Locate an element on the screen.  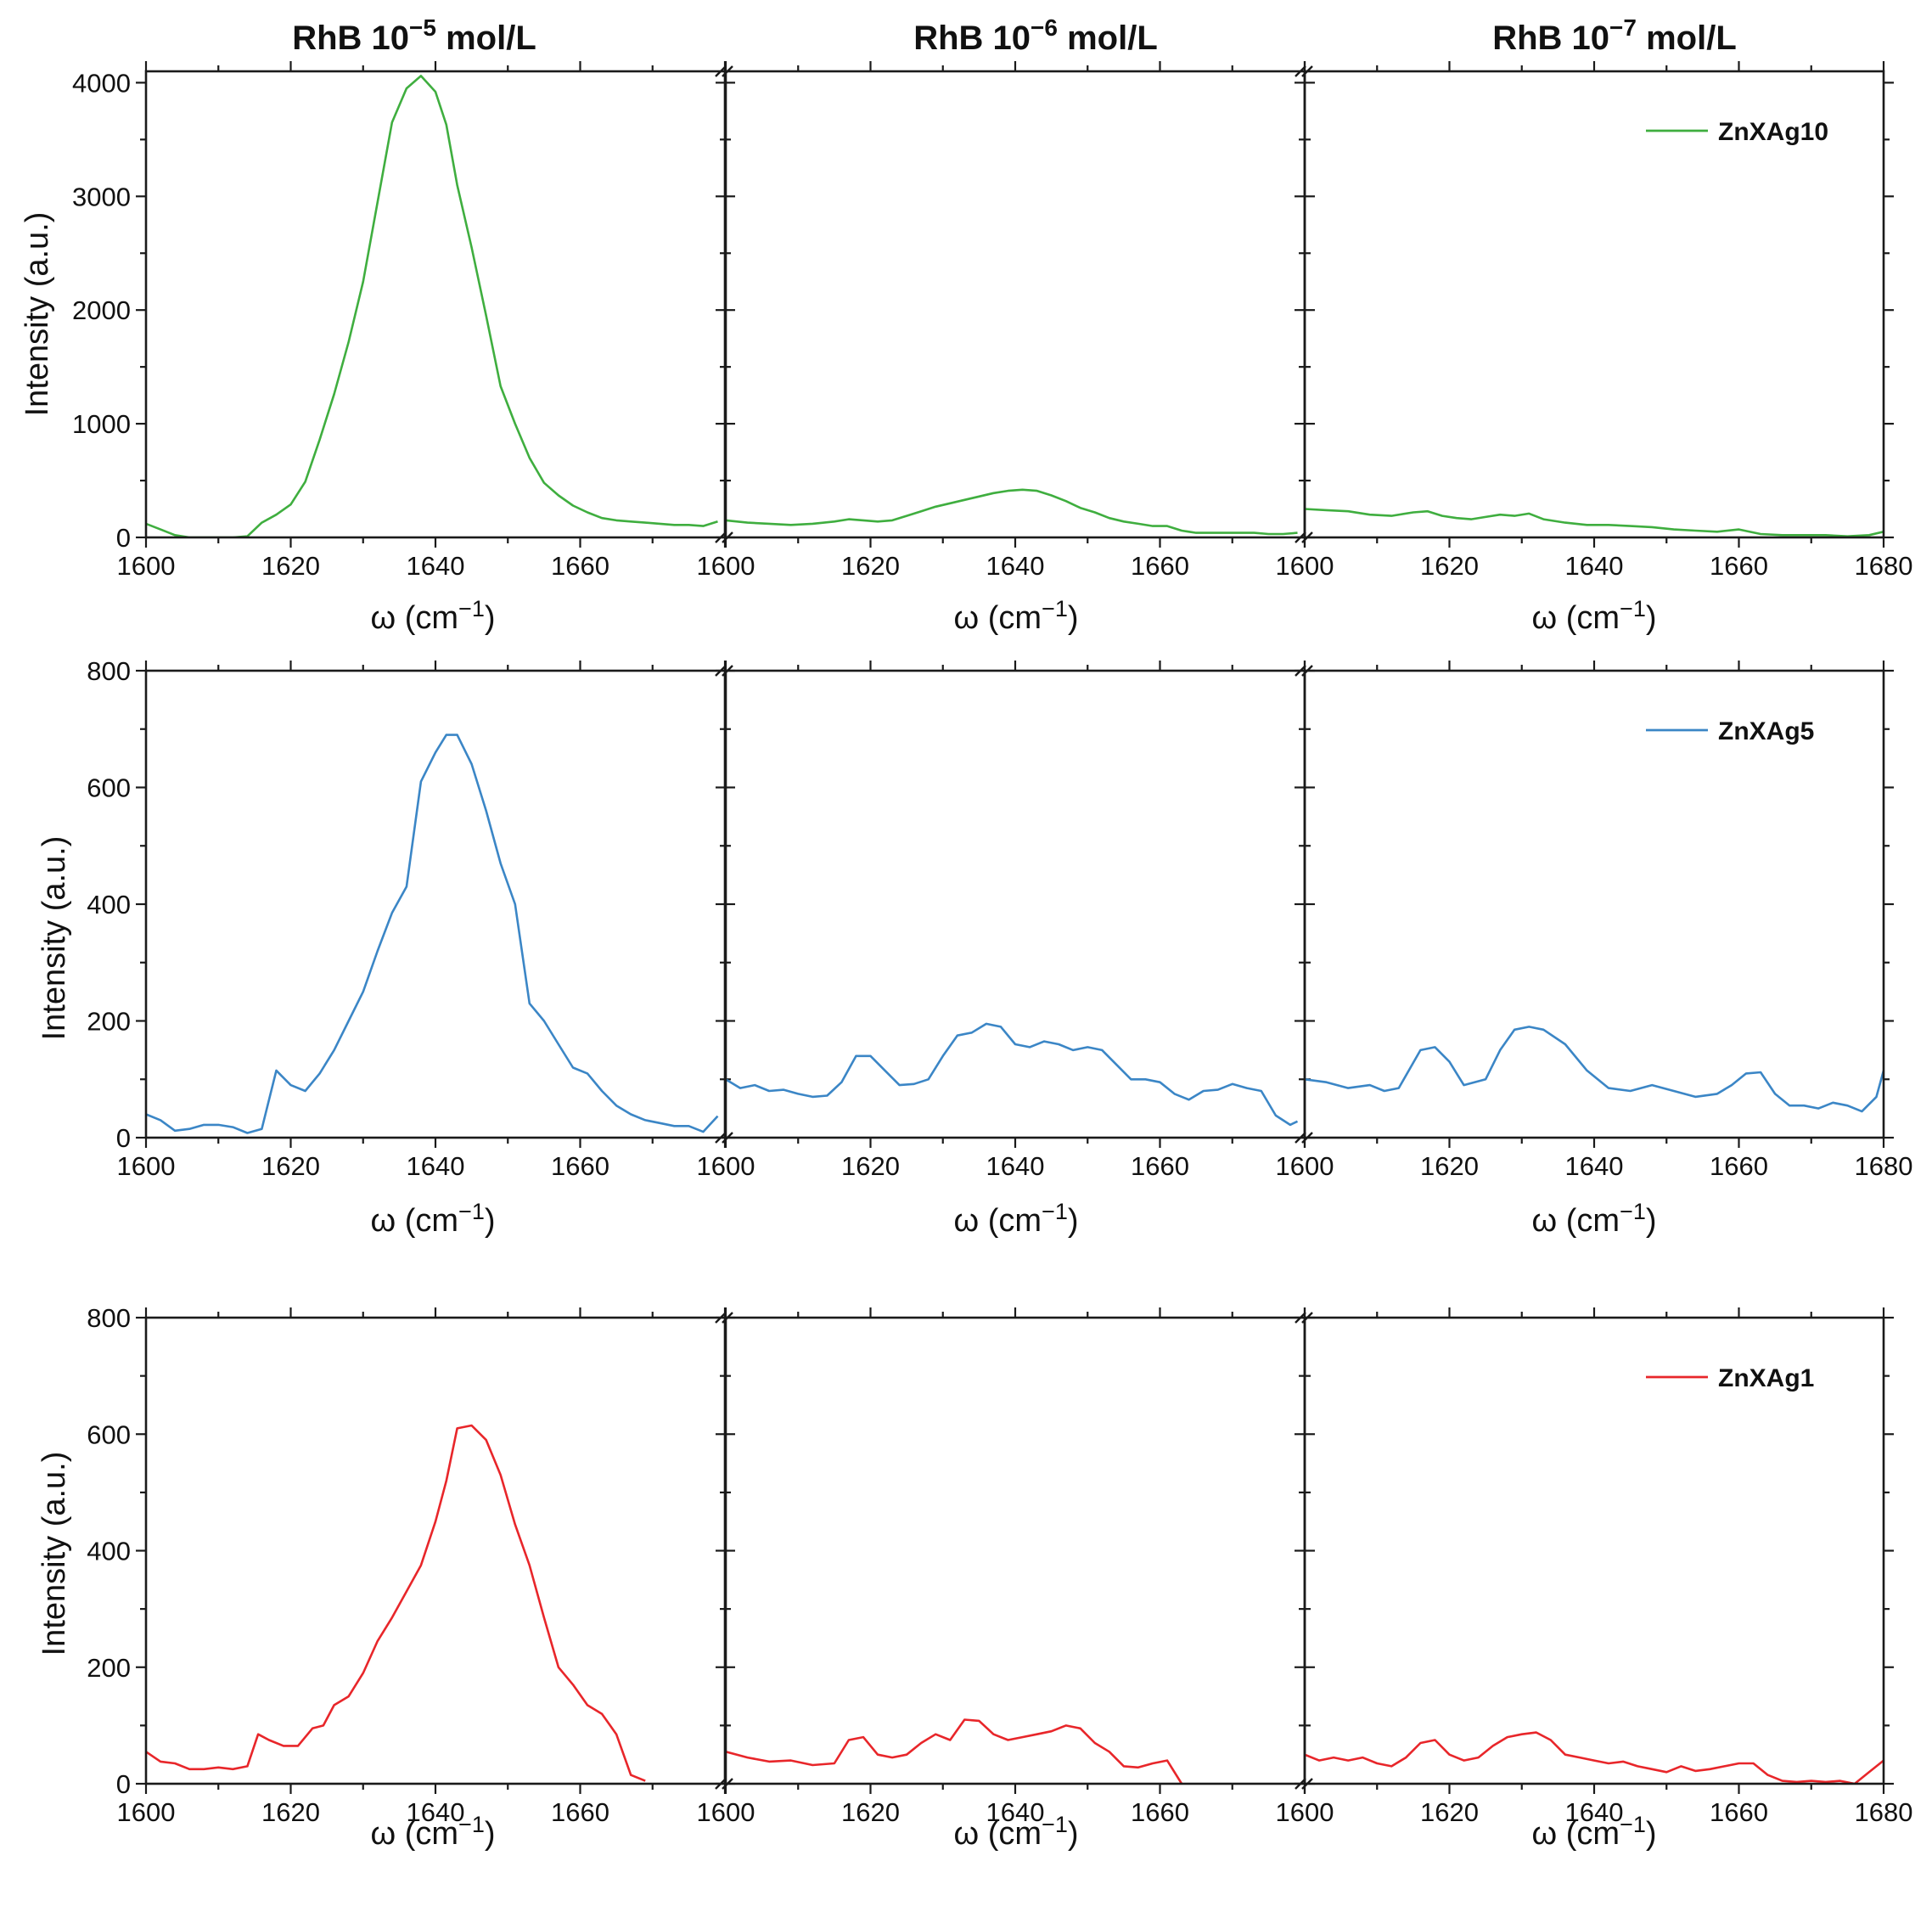
column-title-2: RhB 10−6 mol/L is located at coordinates (1035, 35).